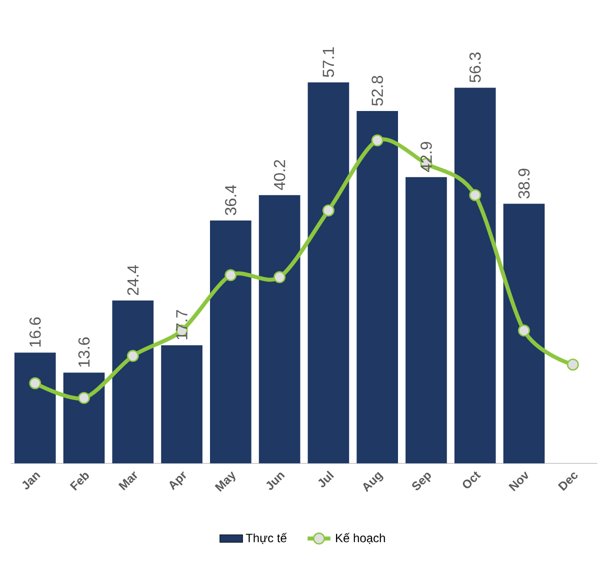  Describe the element at coordinates (132, 280) in the screenshot. I see `data-label: 24.4` at that location.